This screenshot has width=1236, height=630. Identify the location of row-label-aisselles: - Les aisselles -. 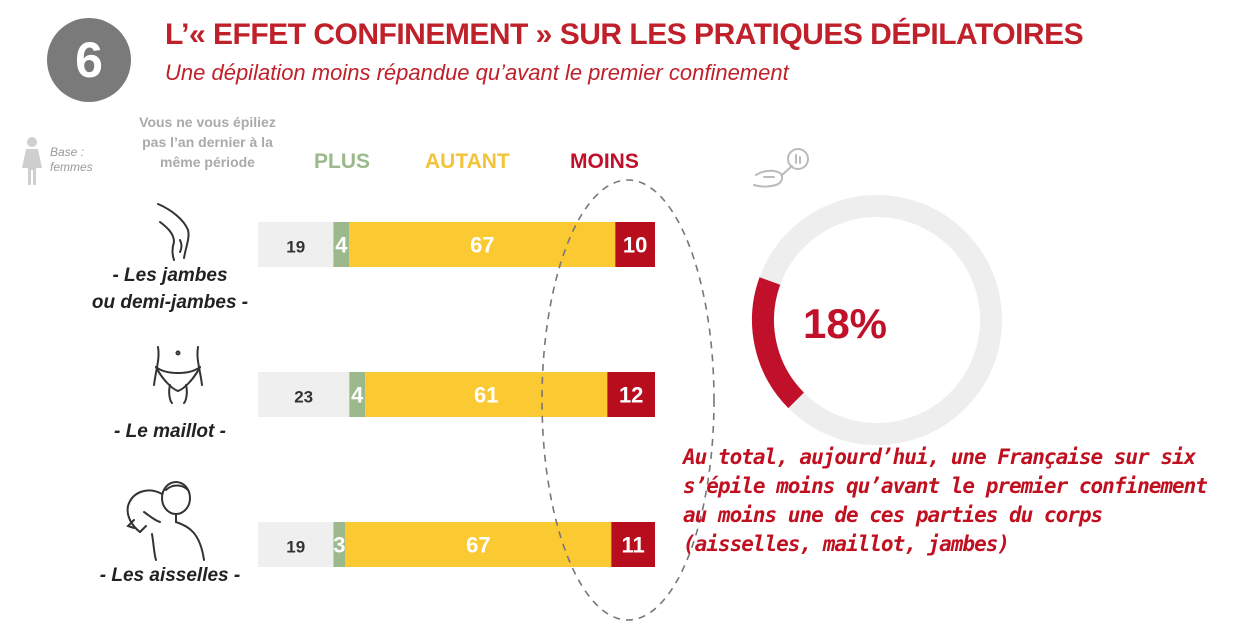
(170, 575).